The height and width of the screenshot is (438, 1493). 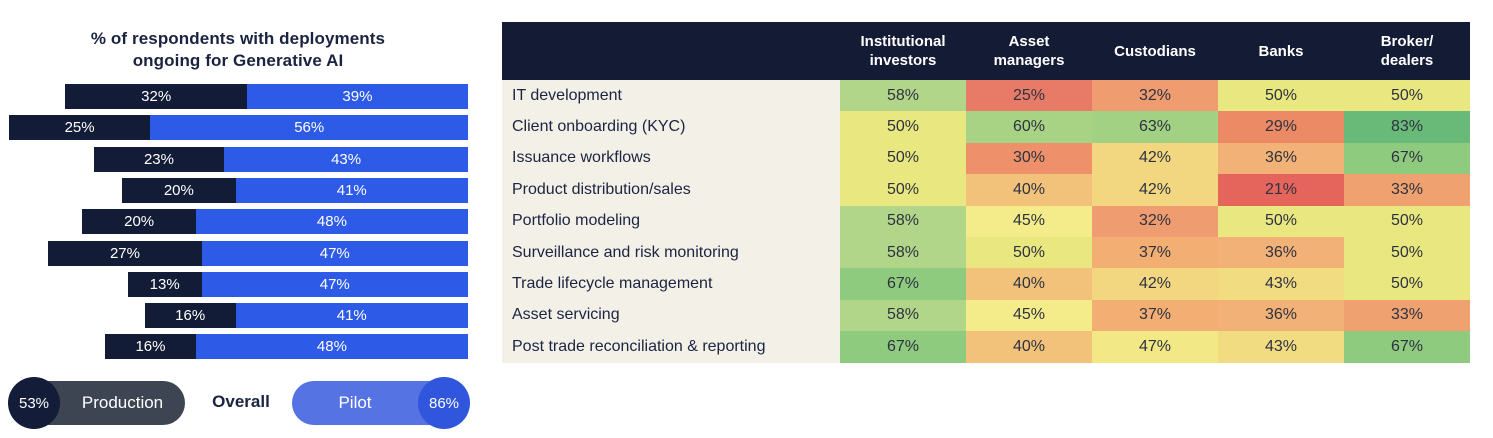 I want to click on table-header-cell: Institutional investors, so click(x=903, y=51).